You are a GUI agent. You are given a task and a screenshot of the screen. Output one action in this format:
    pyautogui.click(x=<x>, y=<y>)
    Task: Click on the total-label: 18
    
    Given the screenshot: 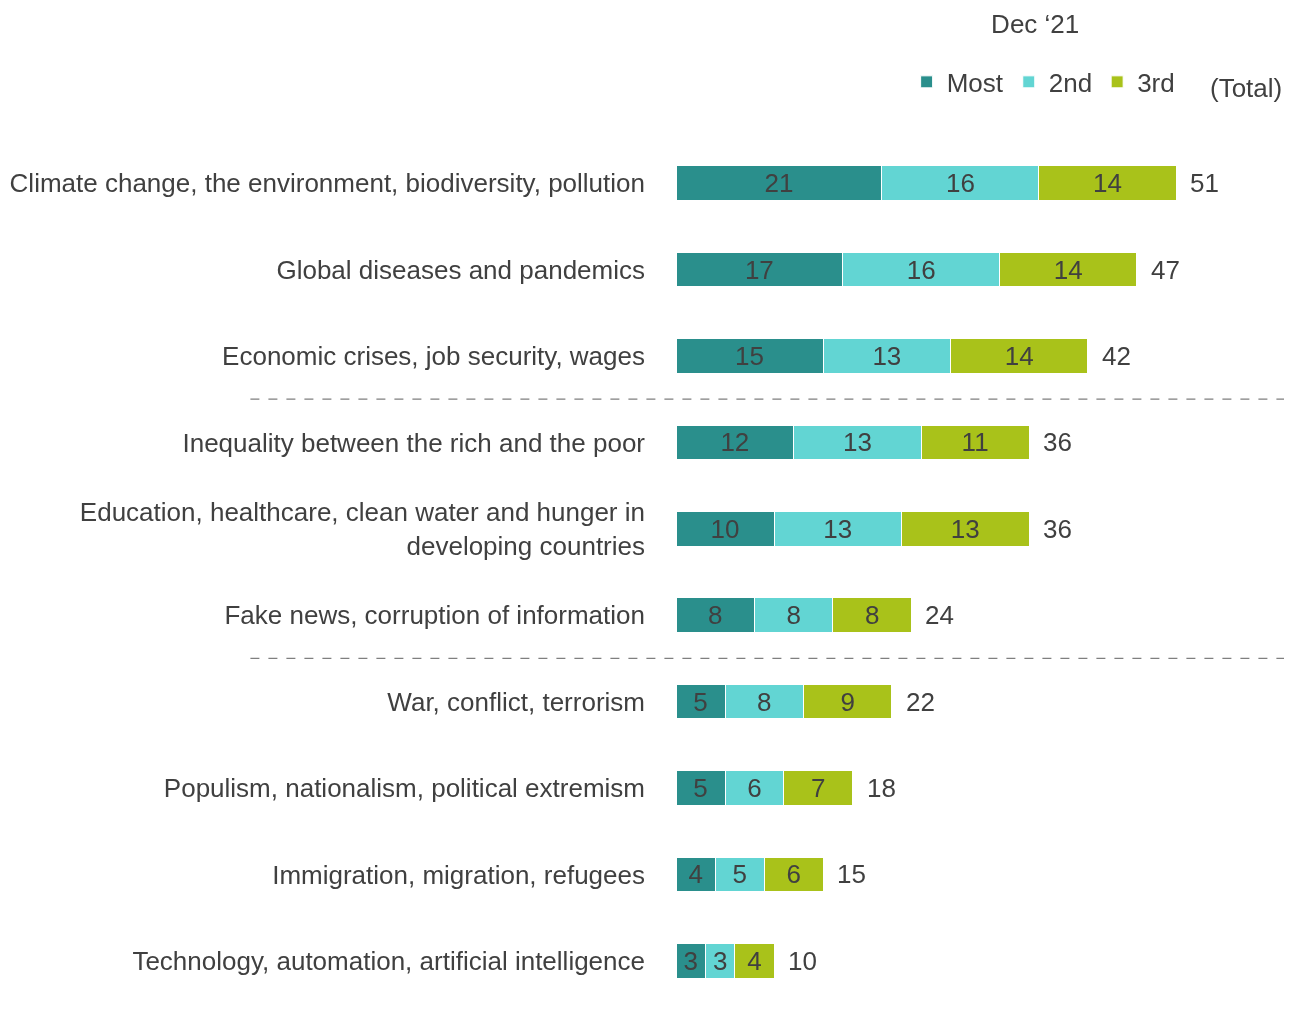 What is the action you would take?
    pyautogui.click(x=881, y=788)
    